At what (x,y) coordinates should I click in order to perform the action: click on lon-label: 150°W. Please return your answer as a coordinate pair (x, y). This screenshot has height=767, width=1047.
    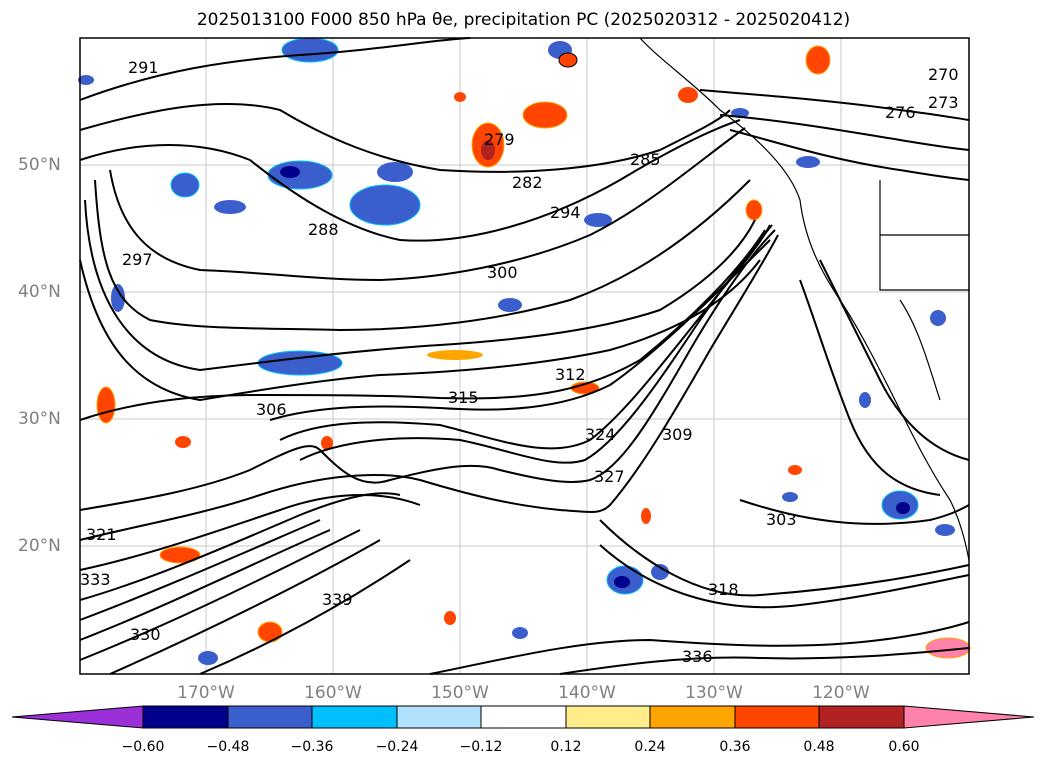
    Looking at the image, I should click on (460, 693).